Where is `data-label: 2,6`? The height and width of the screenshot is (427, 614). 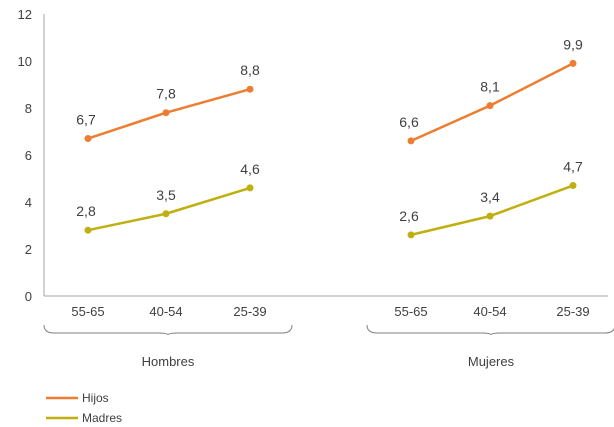 data-label: 2,6 is located at coordinates (409, 216).